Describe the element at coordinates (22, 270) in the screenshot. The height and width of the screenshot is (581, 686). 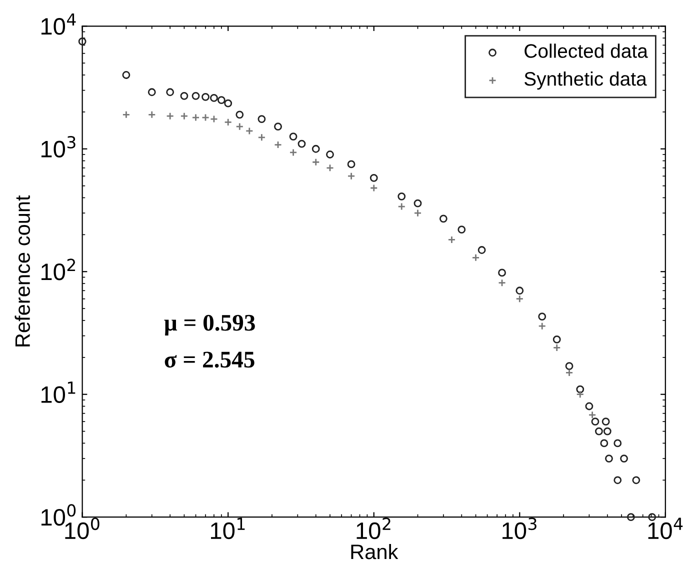
I see `y-axis-title: Reference count` at that location.